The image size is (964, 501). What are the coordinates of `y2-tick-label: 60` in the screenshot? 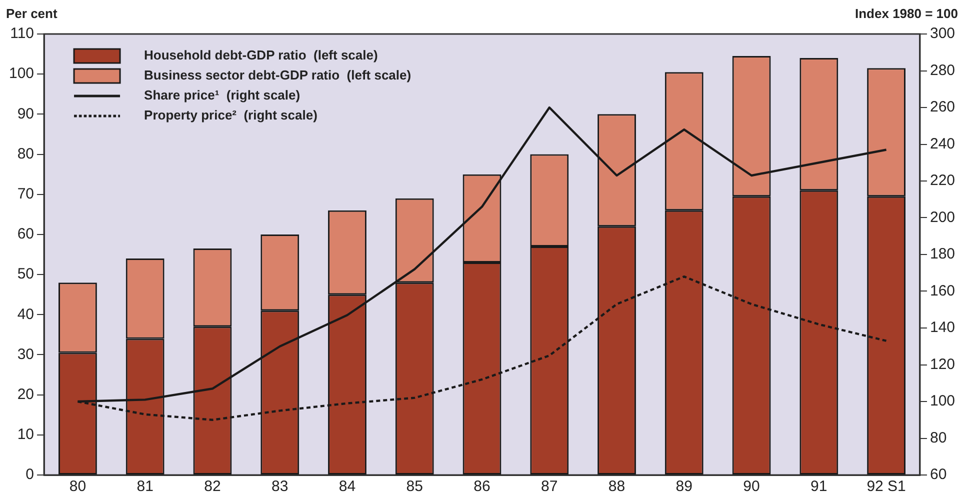 It's located at (938, 475).